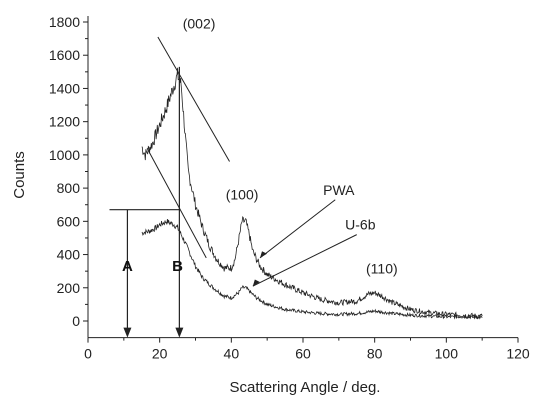 This screenshot has height=396, width=537. I want to click on x-tick-label: 60, so click(303, 354).